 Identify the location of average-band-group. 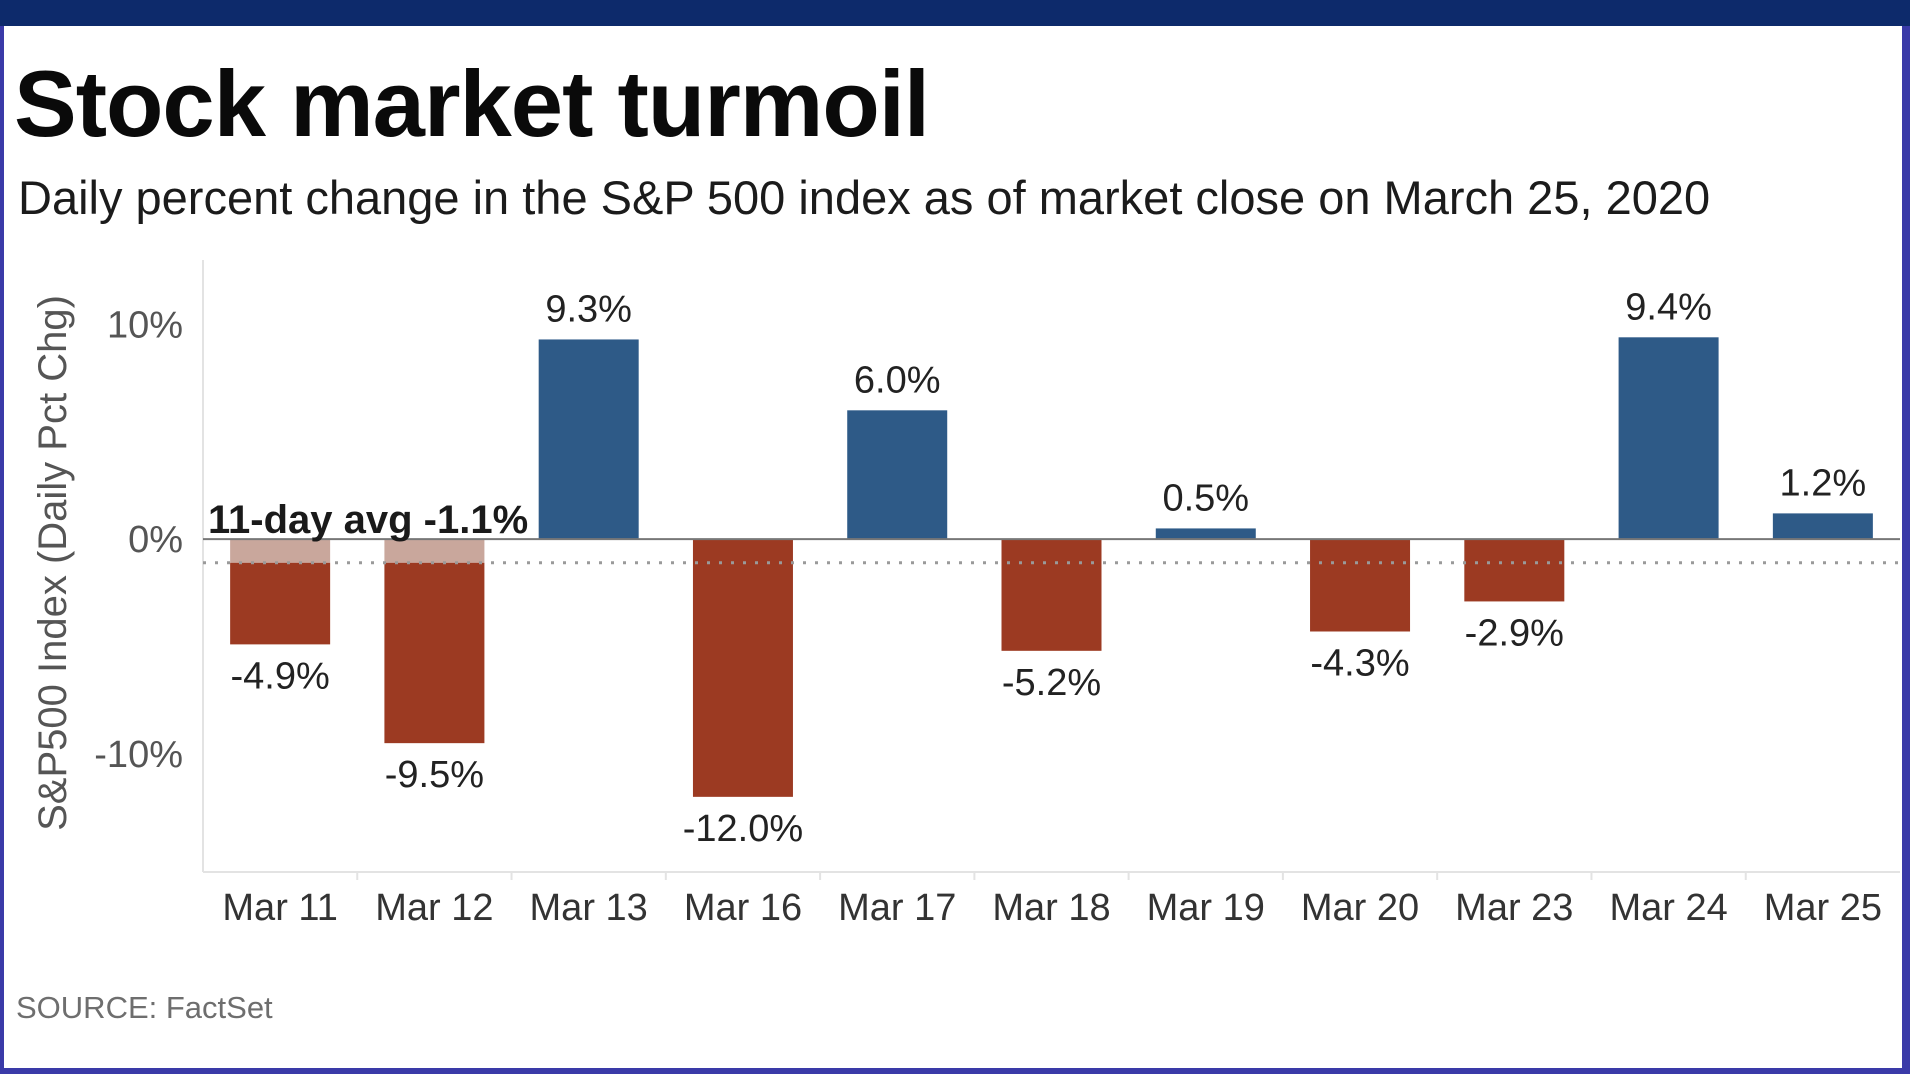
(357, 551).